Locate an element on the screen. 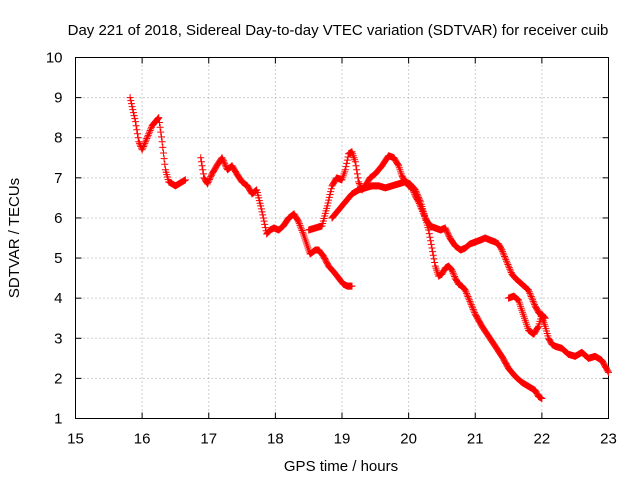 This screenshot has height=480, width=640. y-tick-label: 10 is located at coordinates (54, 58).